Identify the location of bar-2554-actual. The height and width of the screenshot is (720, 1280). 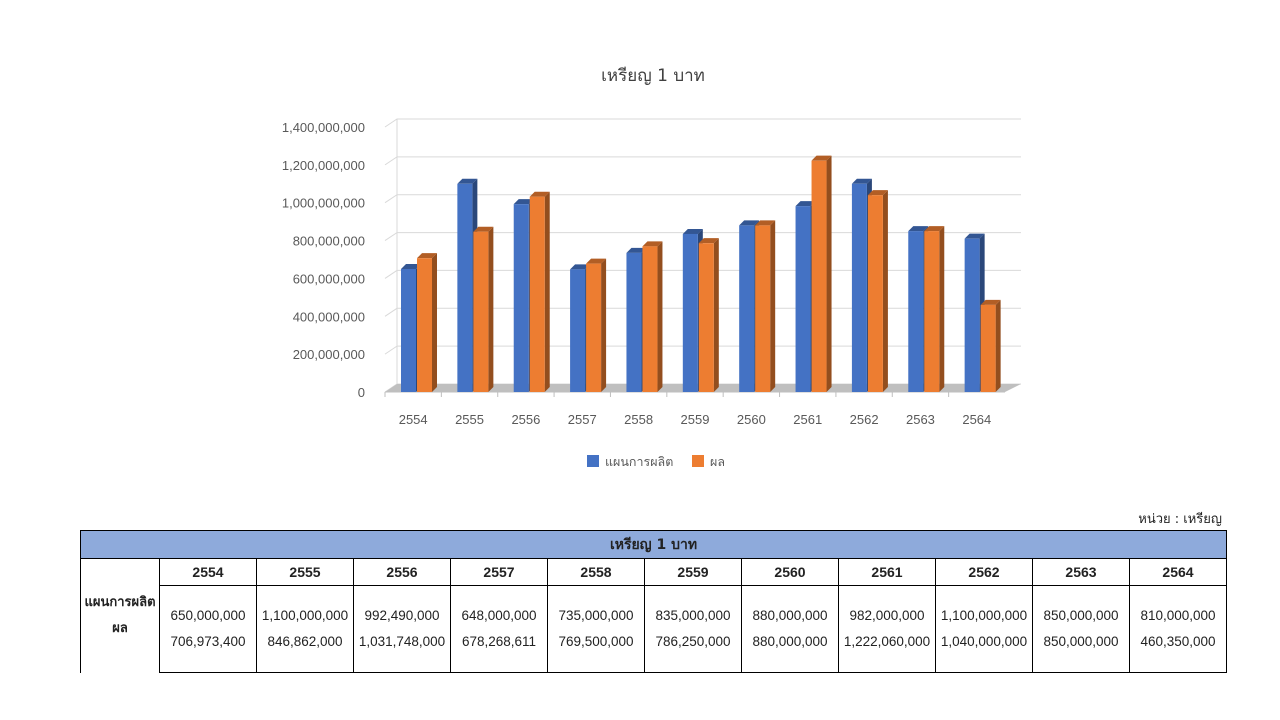
(427, 322).